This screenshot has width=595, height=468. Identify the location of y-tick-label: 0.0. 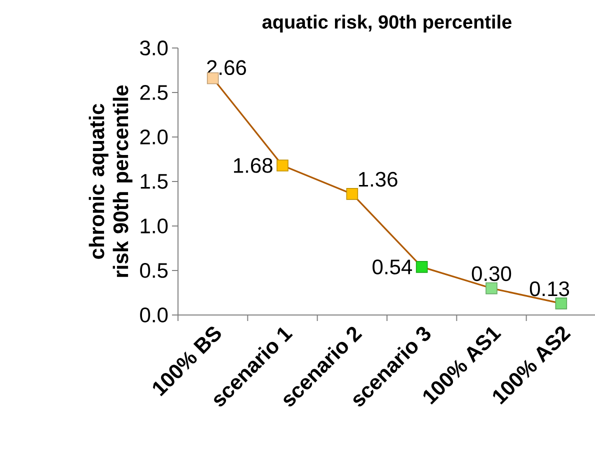
(154, 315).